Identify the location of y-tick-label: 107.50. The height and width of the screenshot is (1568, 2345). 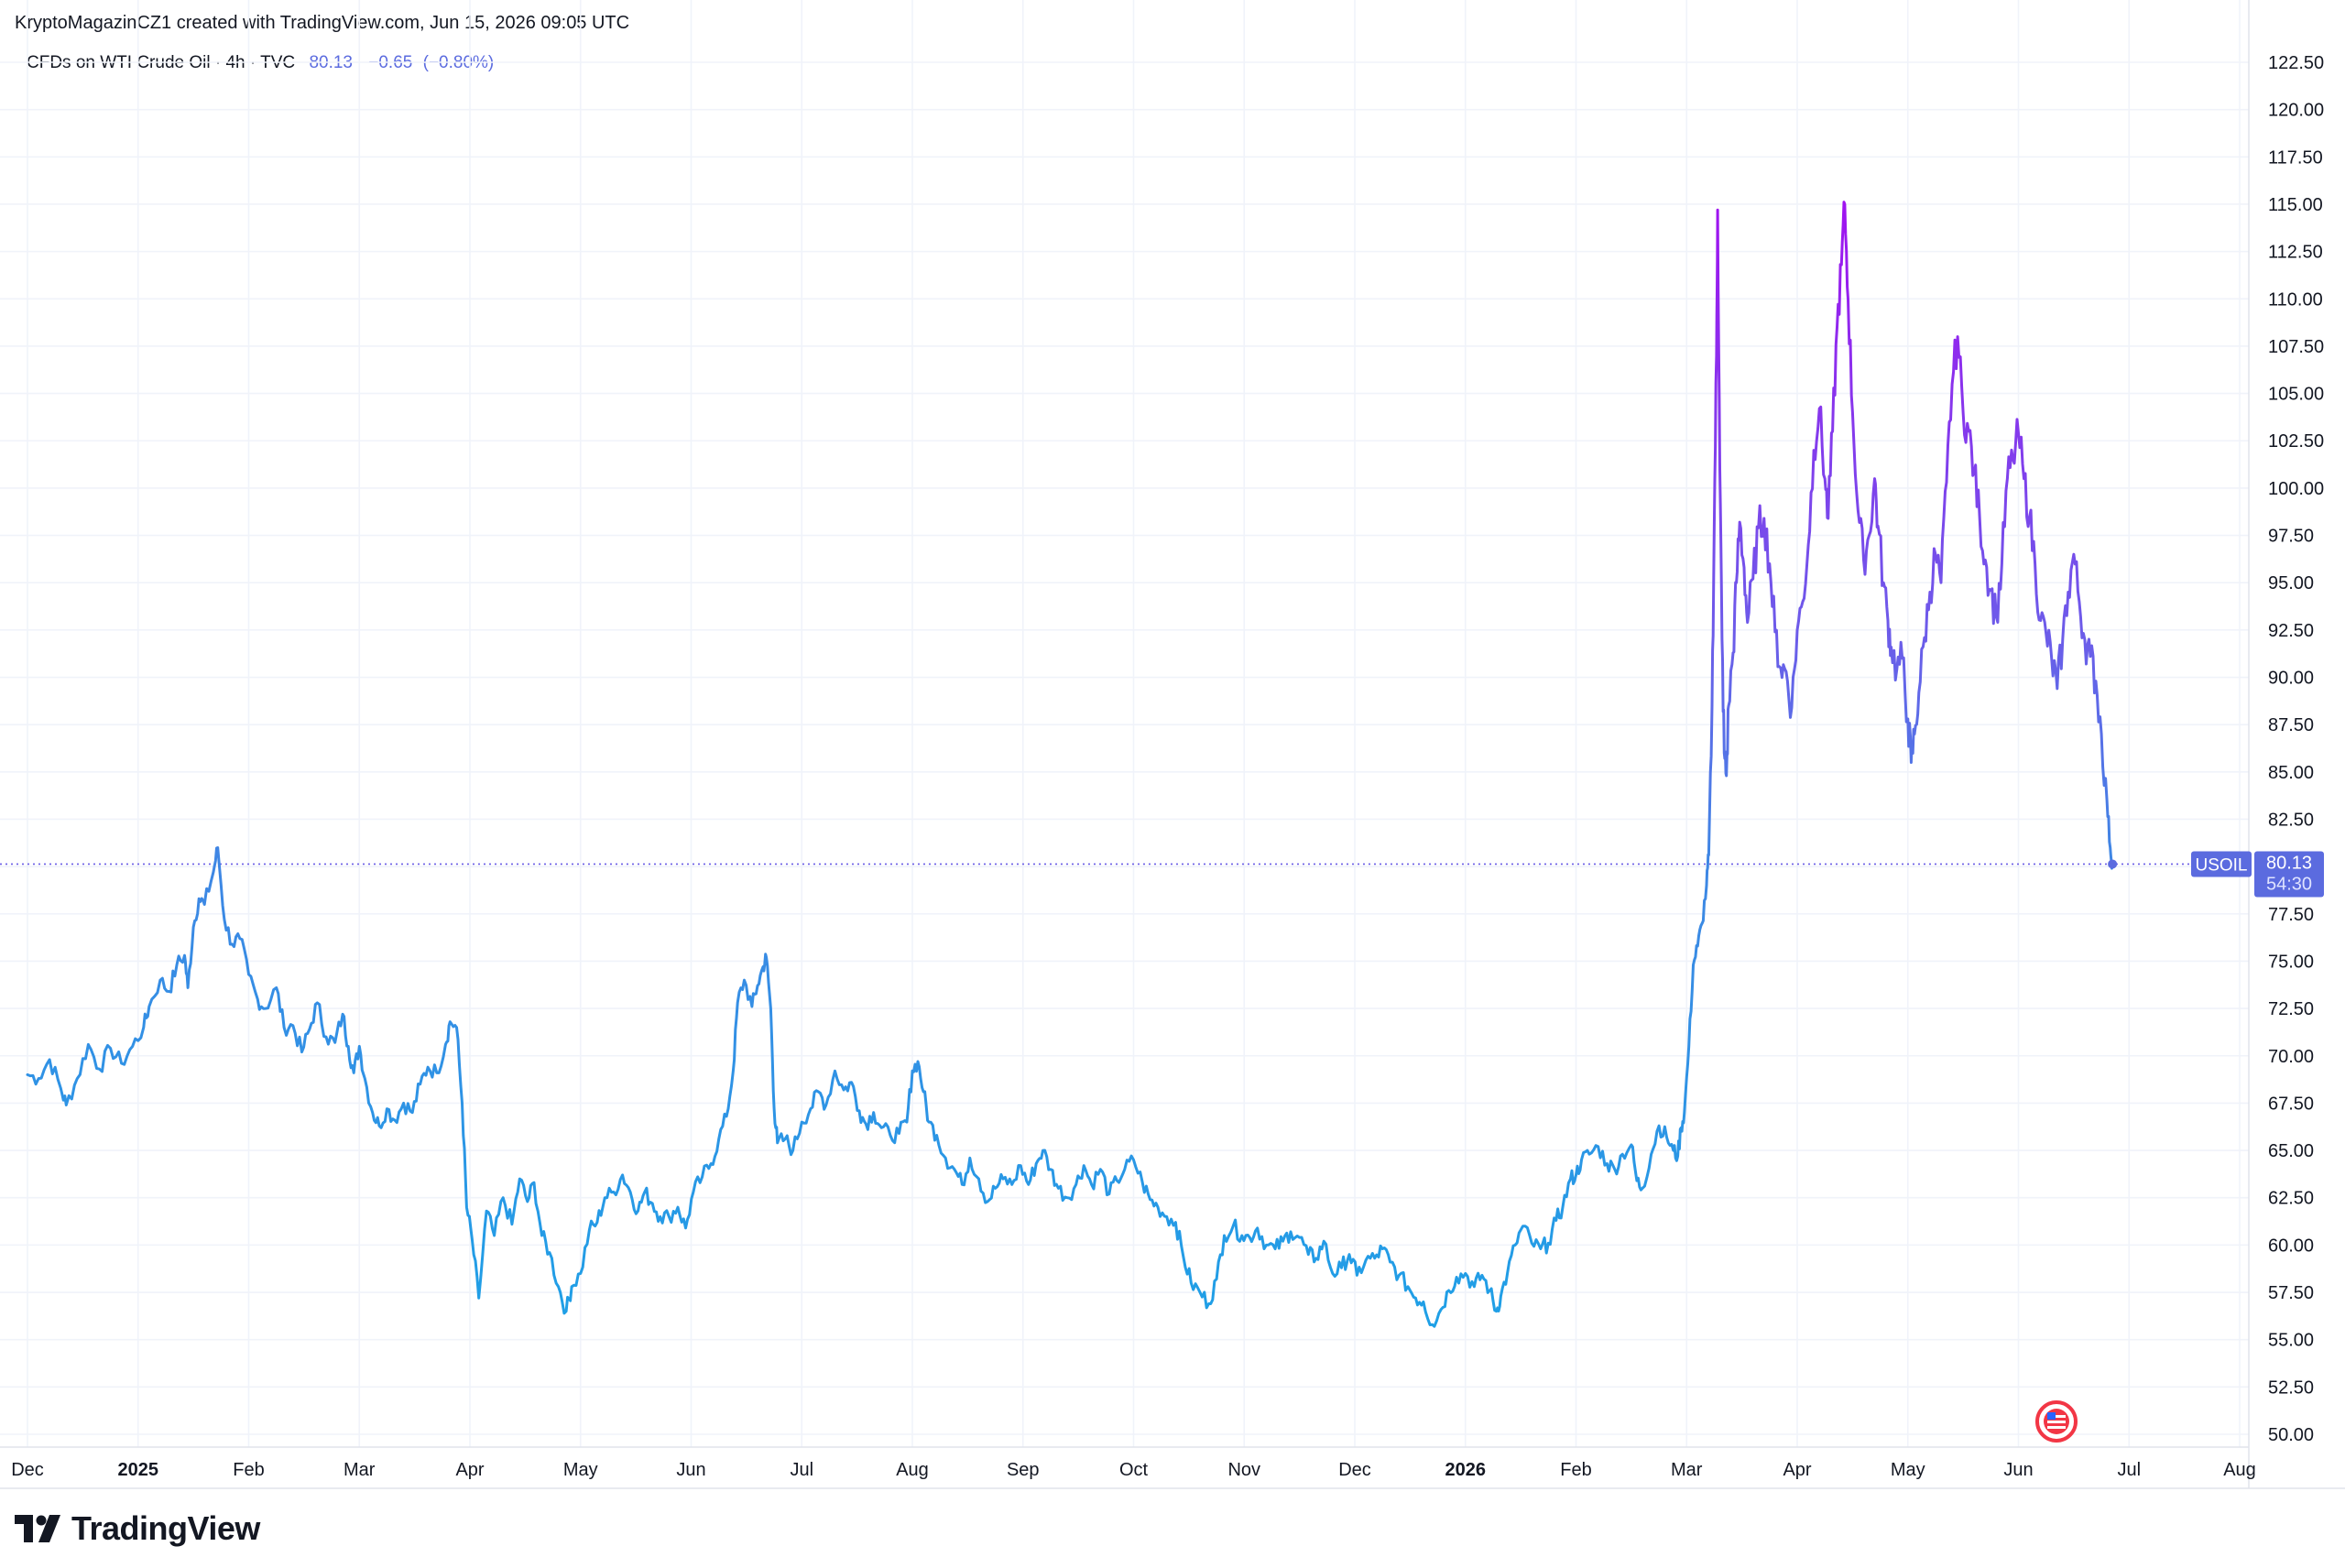
(2296, 347).